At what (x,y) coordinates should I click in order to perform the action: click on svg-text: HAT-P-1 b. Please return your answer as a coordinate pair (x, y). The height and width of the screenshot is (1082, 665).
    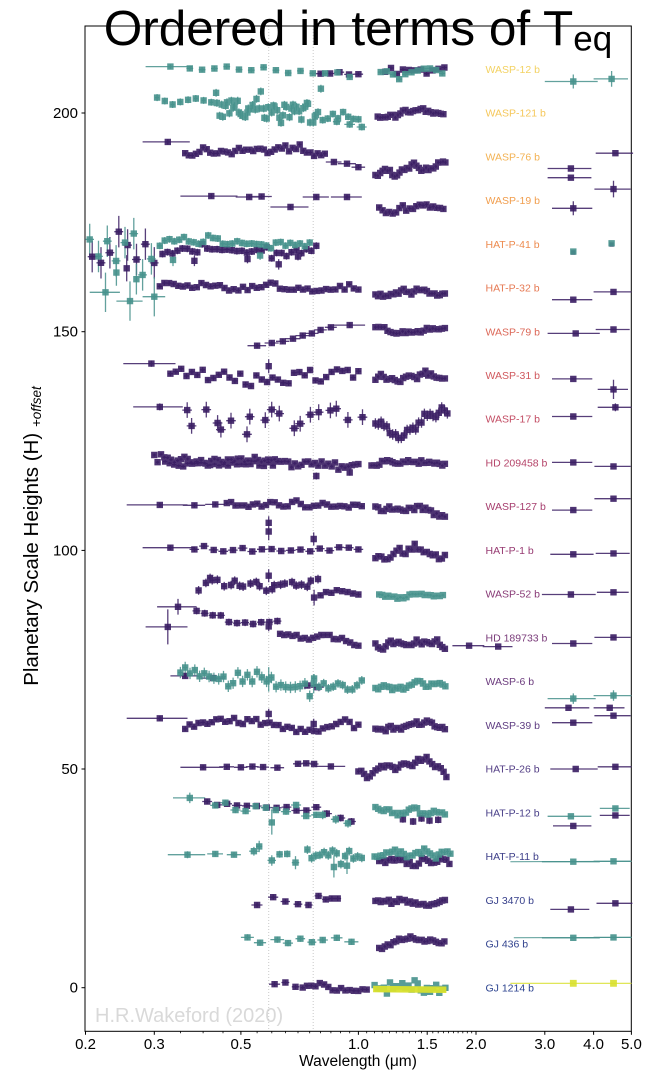
    Looking at the image, I should click on (510, 551).